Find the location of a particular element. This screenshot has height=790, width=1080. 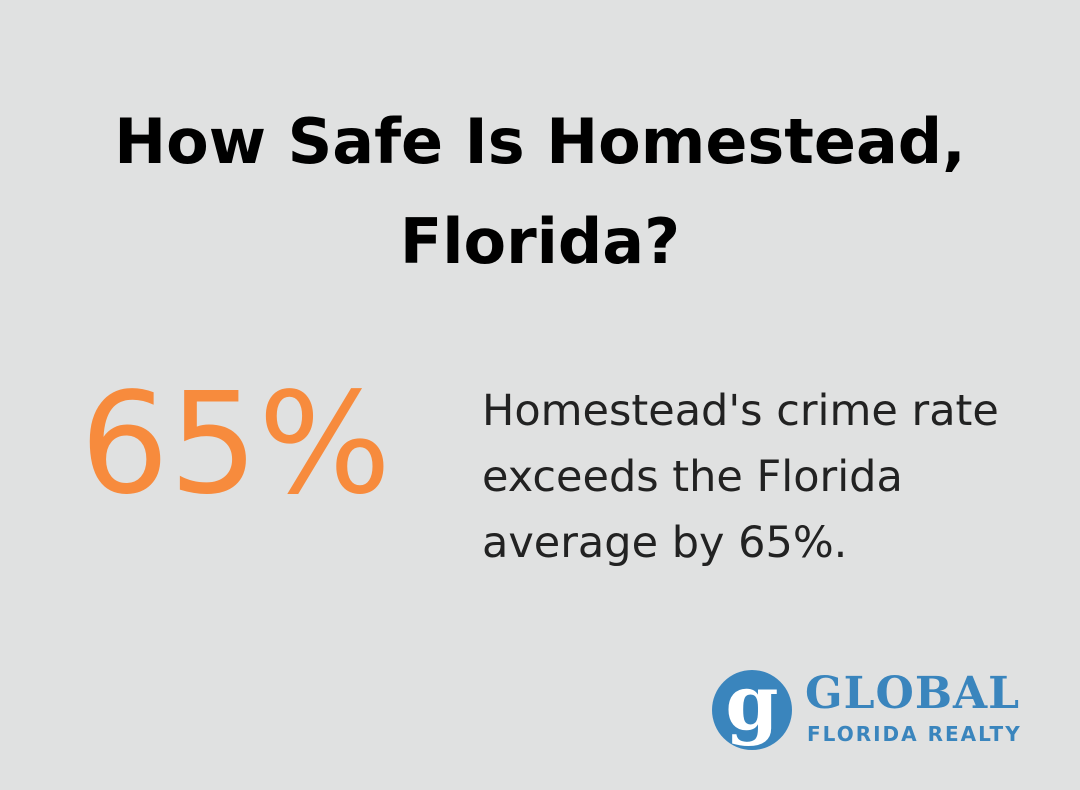

logo-name: GLOBAL is located at coordinates (913, 693).